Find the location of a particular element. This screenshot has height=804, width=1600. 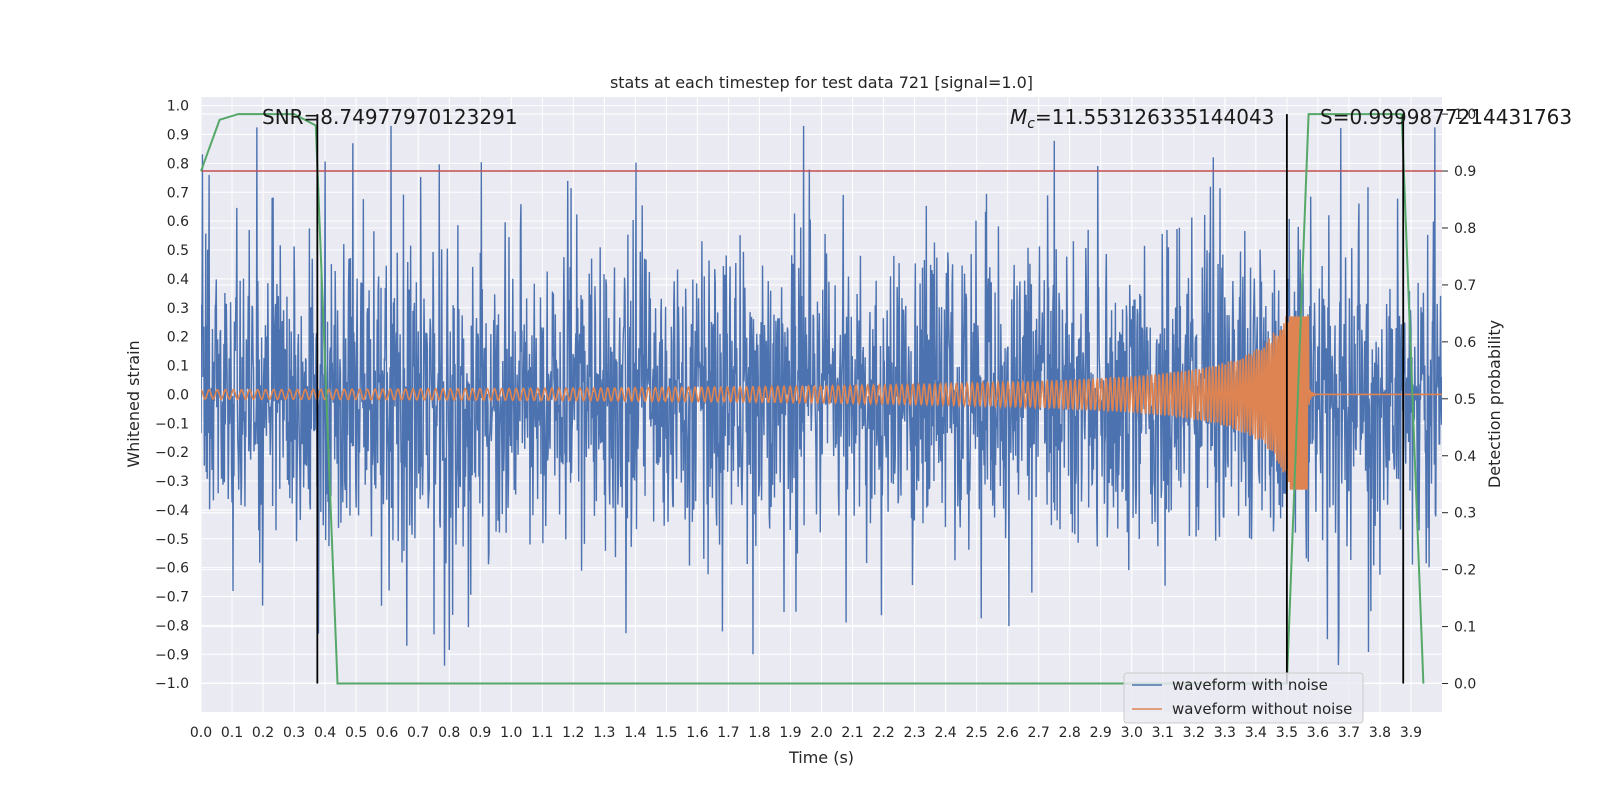

x-tick-label: 1.5 is located at coordinates (666, 733).